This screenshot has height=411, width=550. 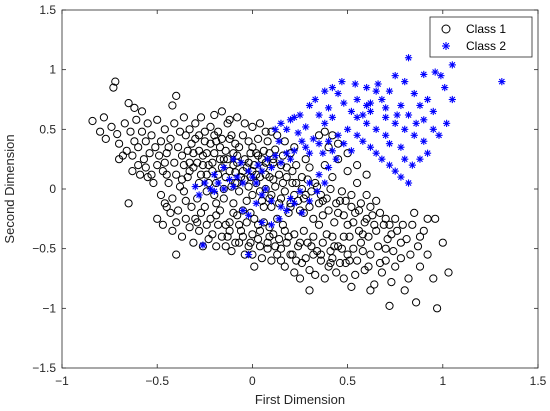 What do you see at coordinates (442, 381) in the screenshot?
I see `x-tick-label: 1` at bounding box center [442, 381].